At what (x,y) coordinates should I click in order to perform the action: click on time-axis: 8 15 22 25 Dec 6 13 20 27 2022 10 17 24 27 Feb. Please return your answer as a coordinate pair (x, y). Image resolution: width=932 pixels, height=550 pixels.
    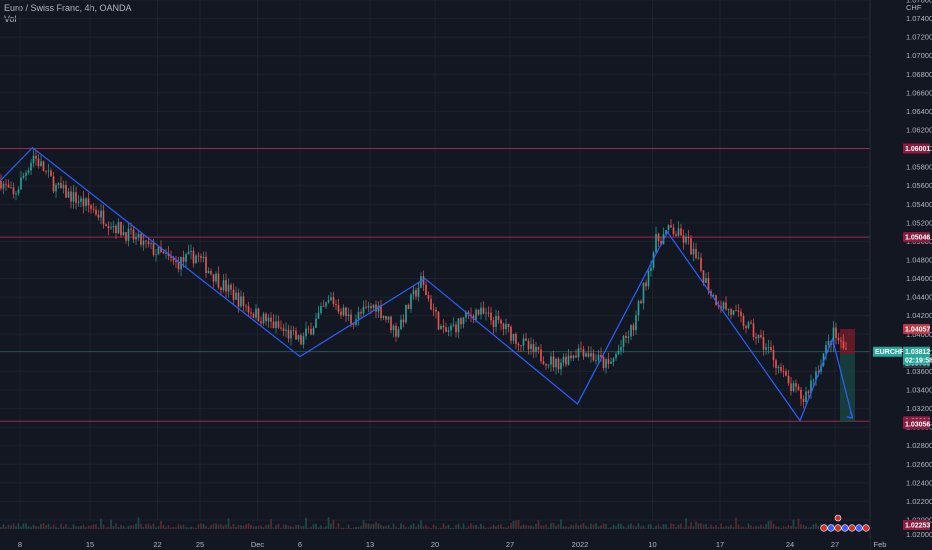
    Looking at the image, I should click on (443, 544).